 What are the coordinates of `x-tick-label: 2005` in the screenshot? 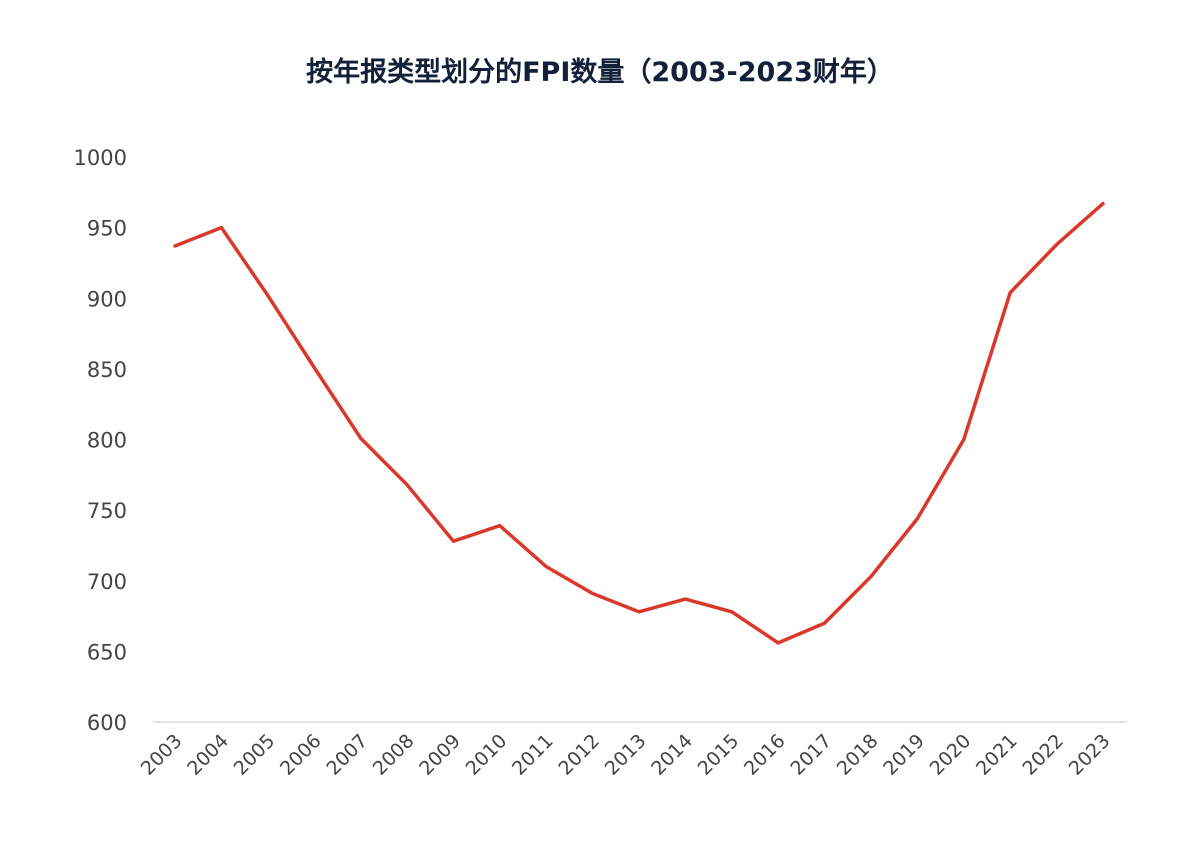 It's located at (255, 755).